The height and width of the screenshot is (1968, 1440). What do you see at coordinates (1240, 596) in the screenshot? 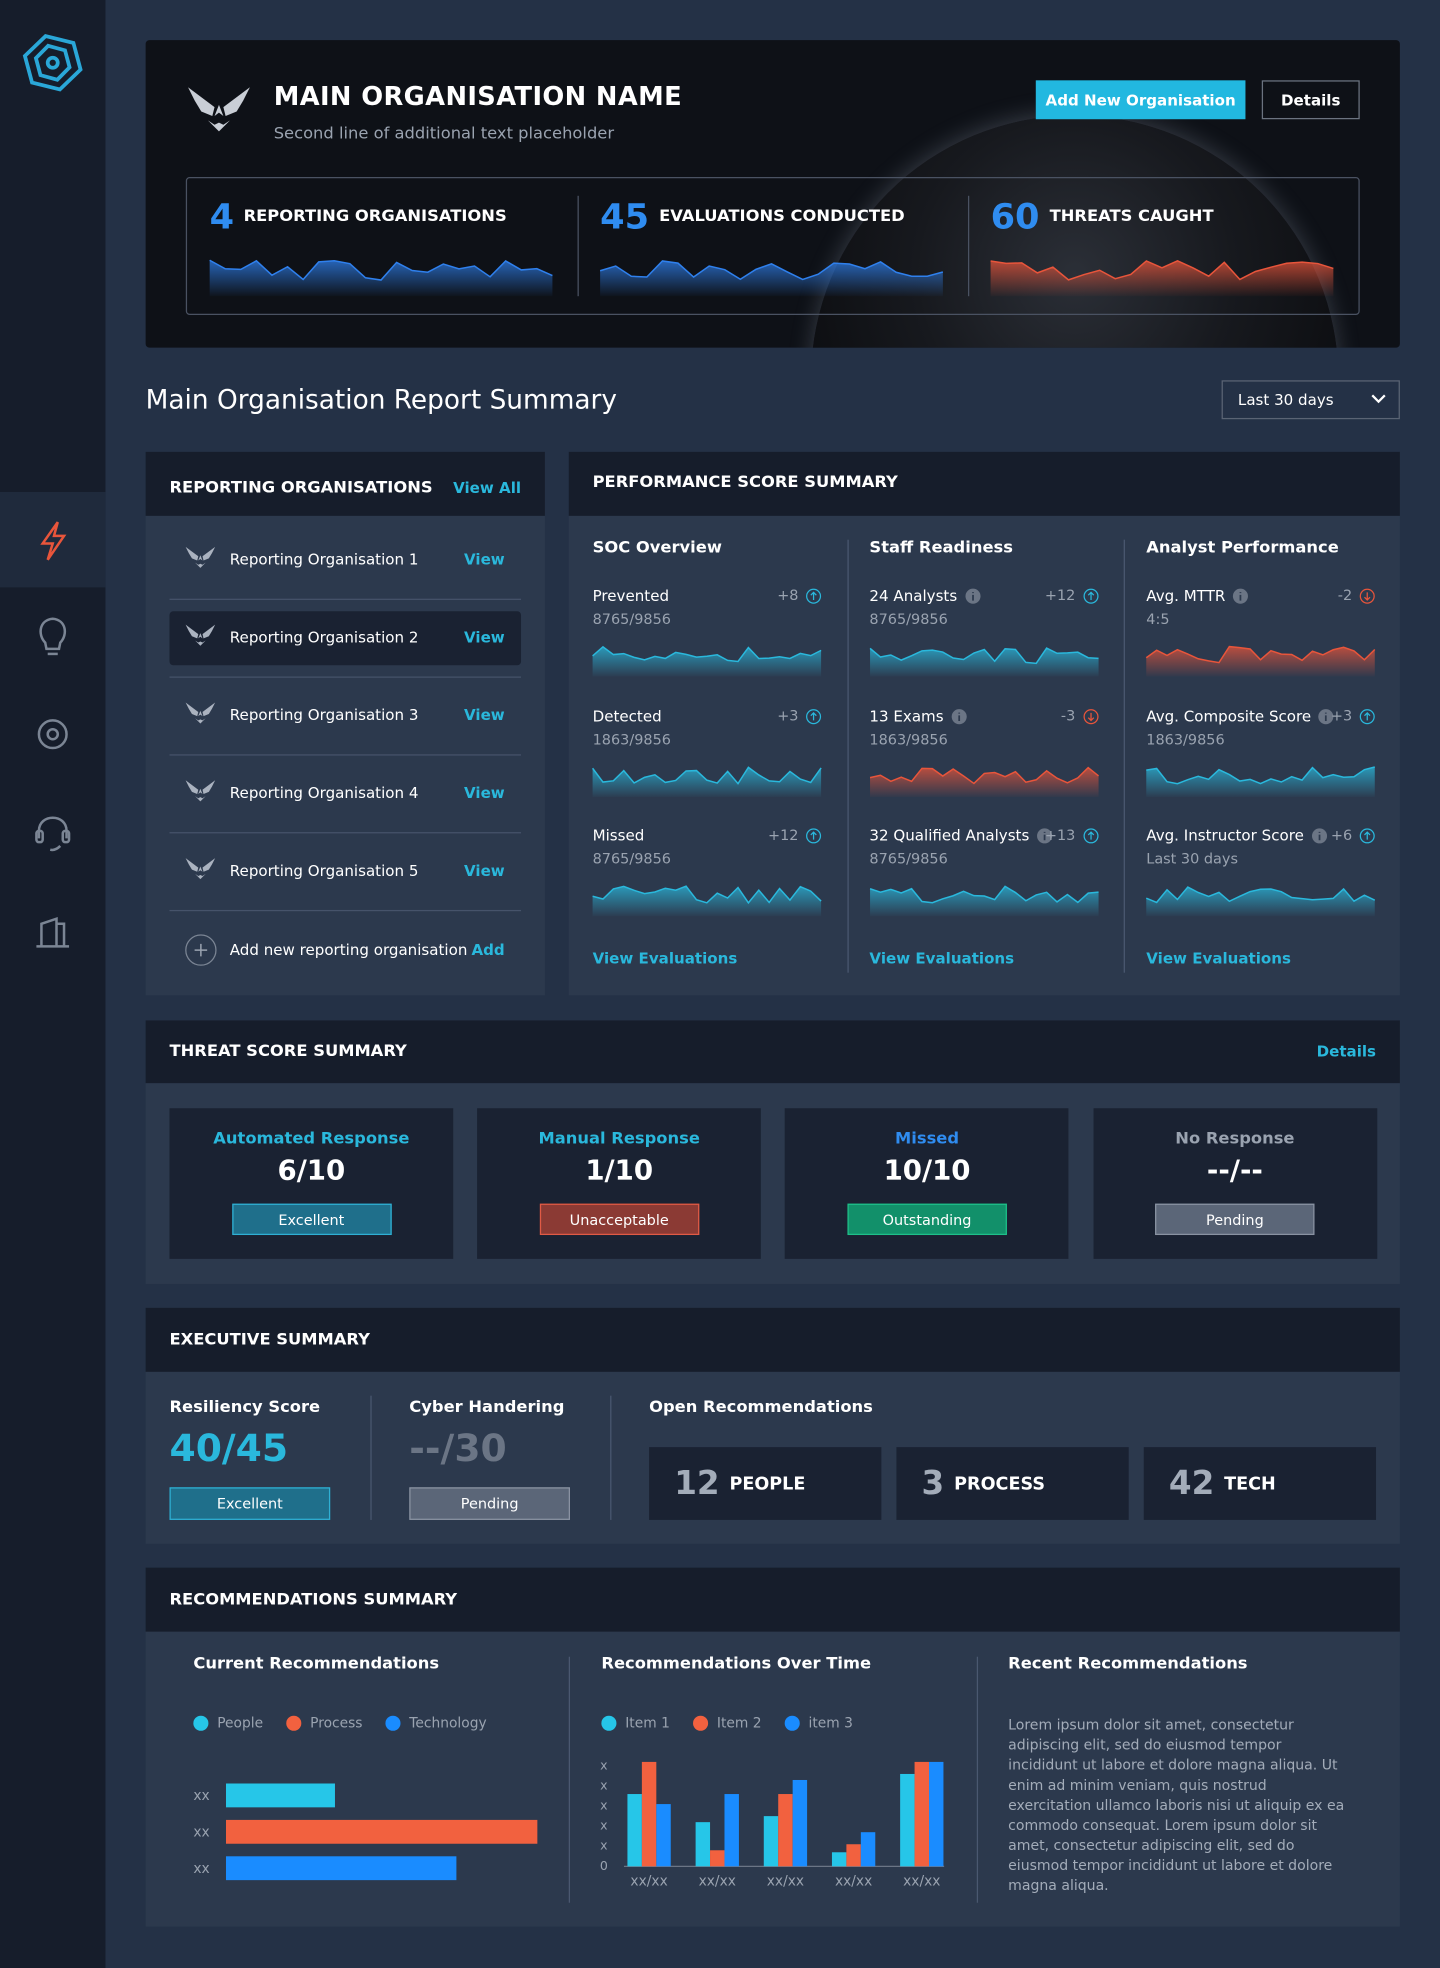
I see `info-icon` at bounding box center [1240, 596].